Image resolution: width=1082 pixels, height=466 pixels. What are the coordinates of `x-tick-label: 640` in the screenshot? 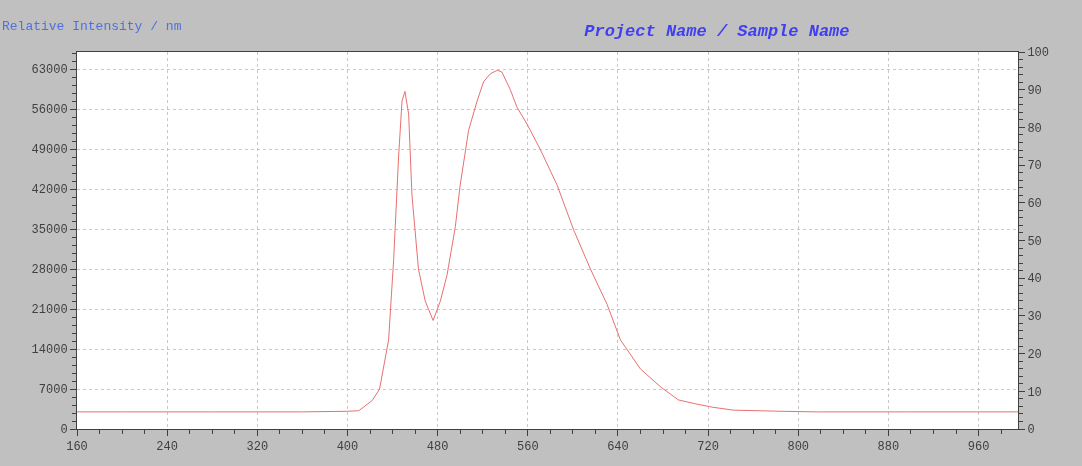 It's located at (618, 447).